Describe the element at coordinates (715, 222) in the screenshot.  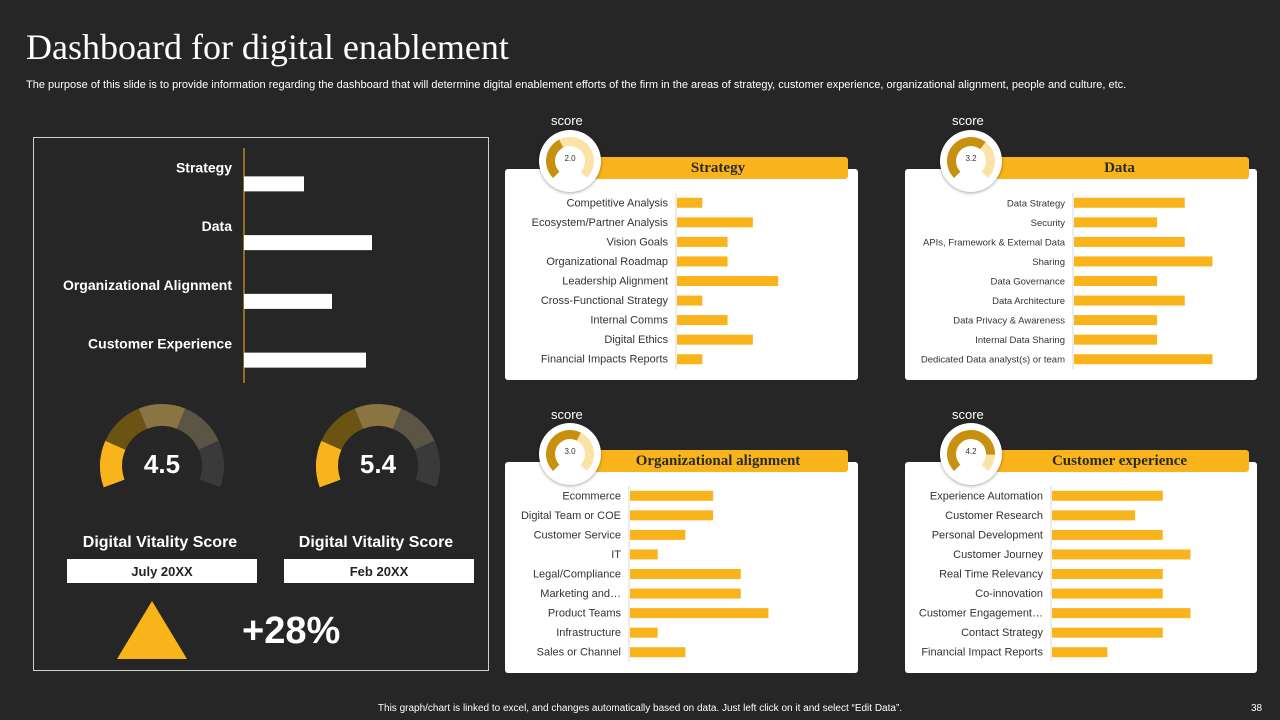
I see `strategy-bar-ecosystem-partner-analysis` at that location.